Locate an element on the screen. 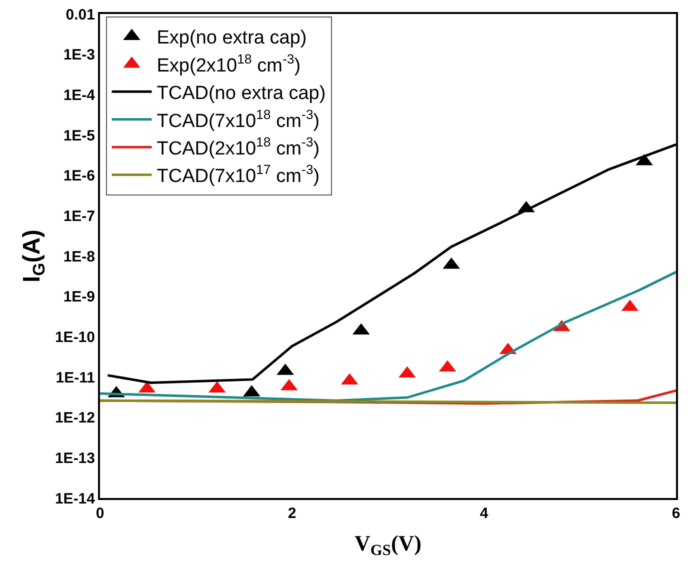 The image size is (688, 564). x-axis-title: V$_{GS}$(V) is located at coordinates (388, 545).